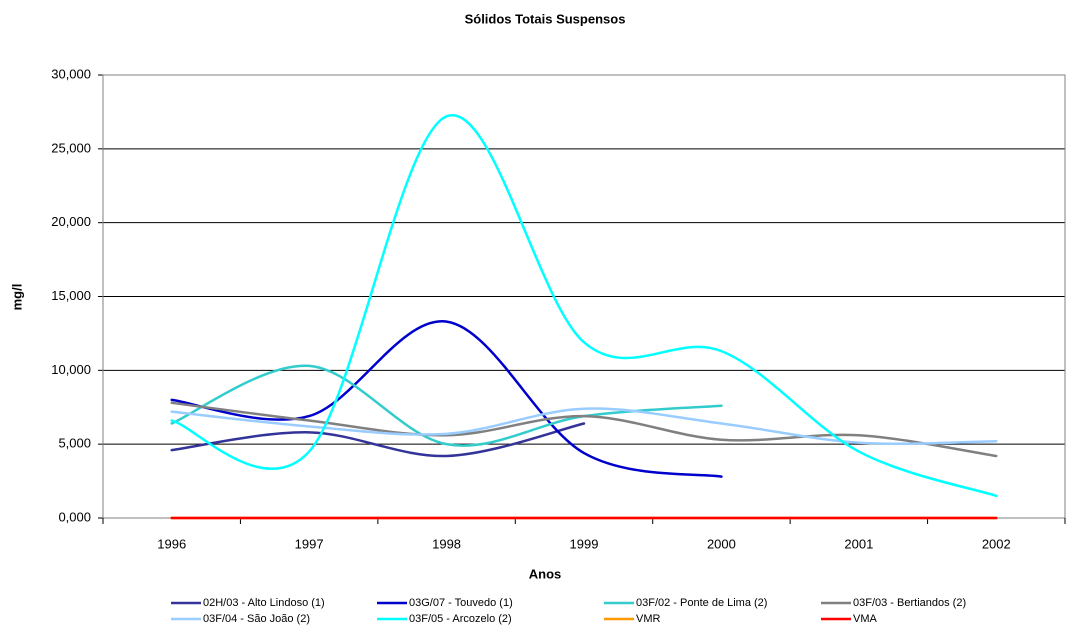 Image resolution: width=1091 pixels, height=643 pixels. I want to click on legend-label: 03F/05 - Arcozelo (2), so click(460, 619).